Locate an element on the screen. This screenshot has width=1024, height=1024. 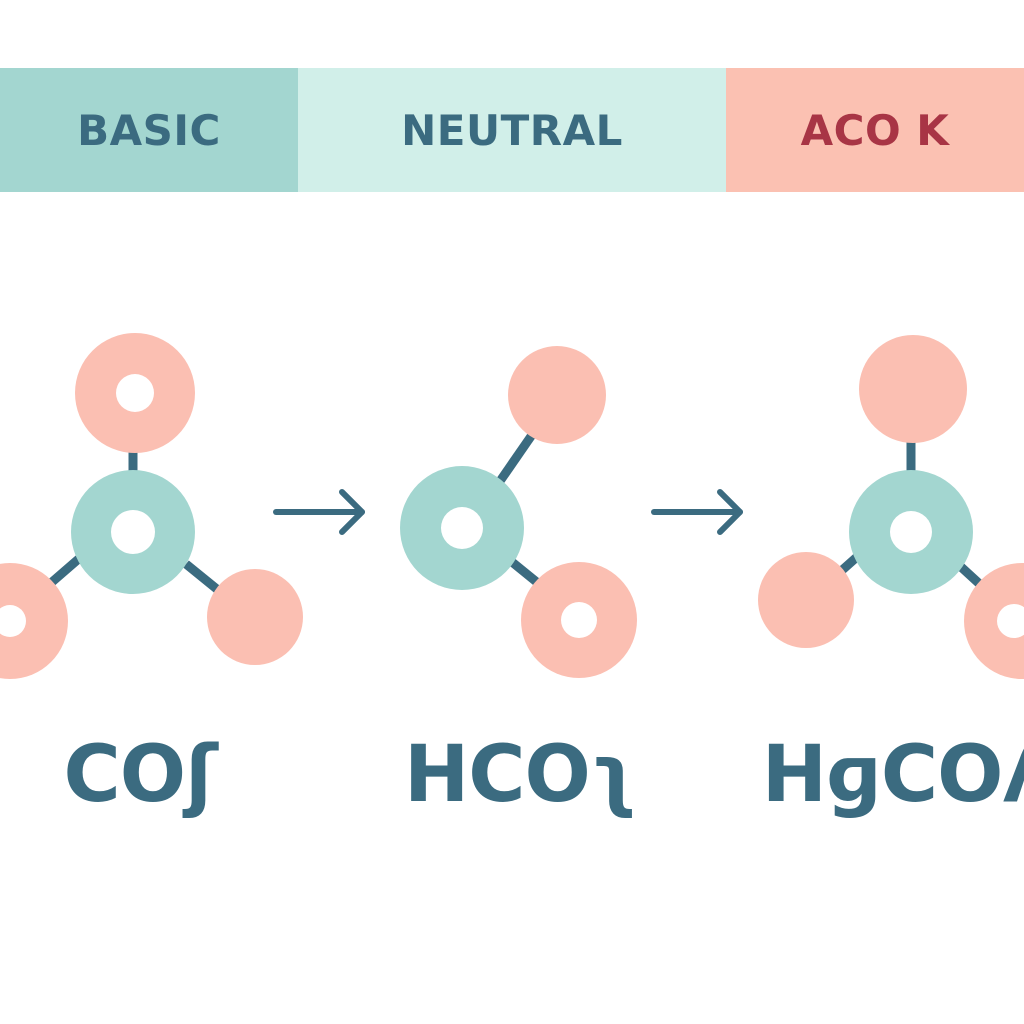
bicarbonate-molecule is located at coordinates (518, 512).